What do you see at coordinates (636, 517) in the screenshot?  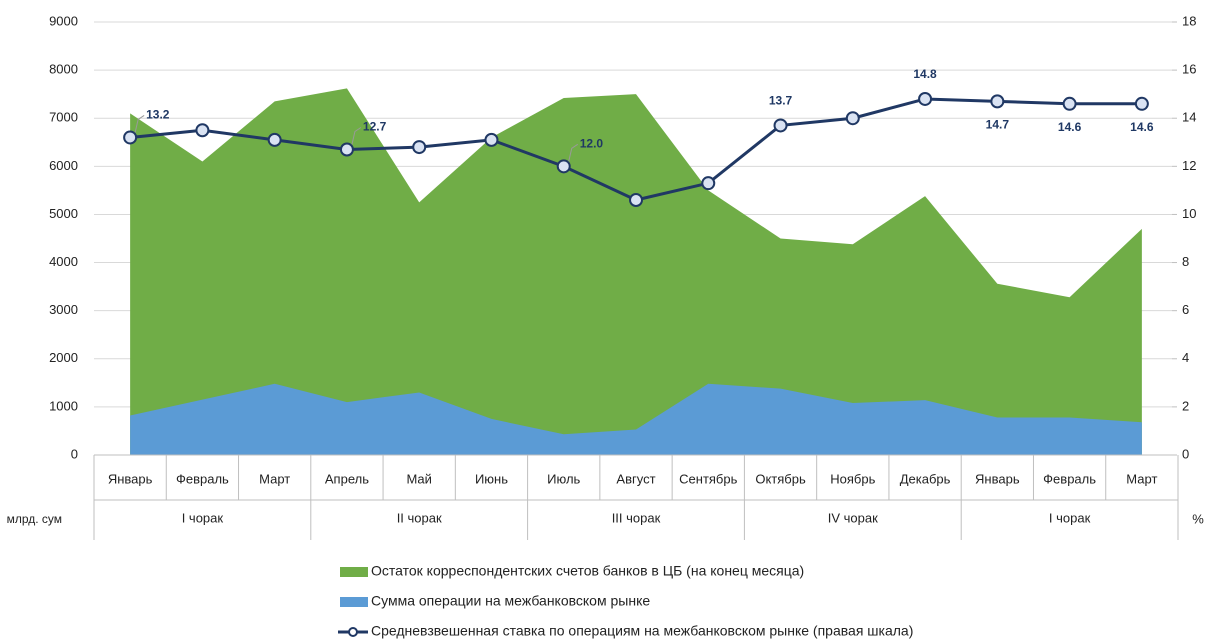 I see `group-label: III чорак` at bounding box center [636, 517].